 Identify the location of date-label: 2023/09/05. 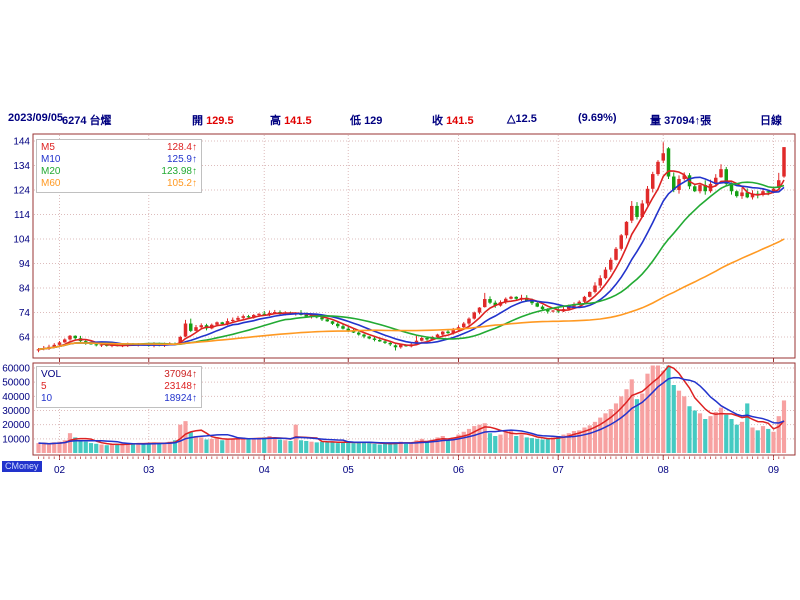
(36, 118).